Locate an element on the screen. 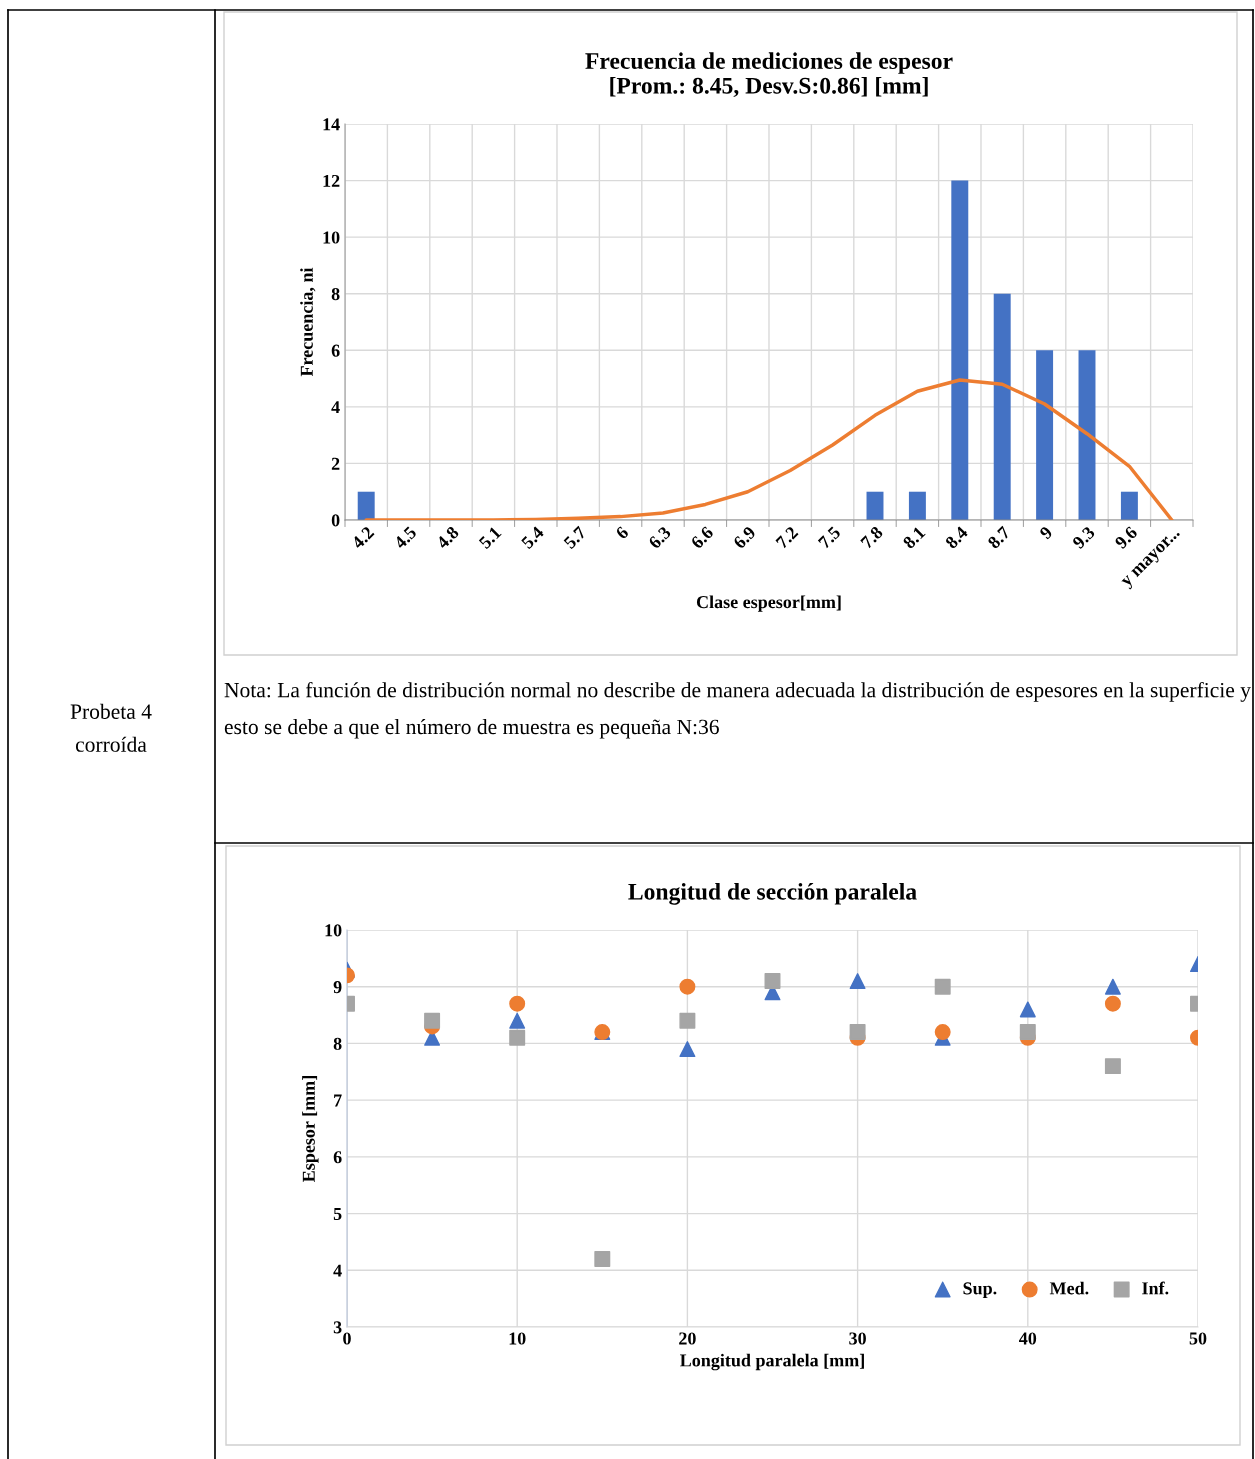 This screenshot has width=1255, height=1459. x-tick-label: 5.1 is located at coordinates (490, 537).